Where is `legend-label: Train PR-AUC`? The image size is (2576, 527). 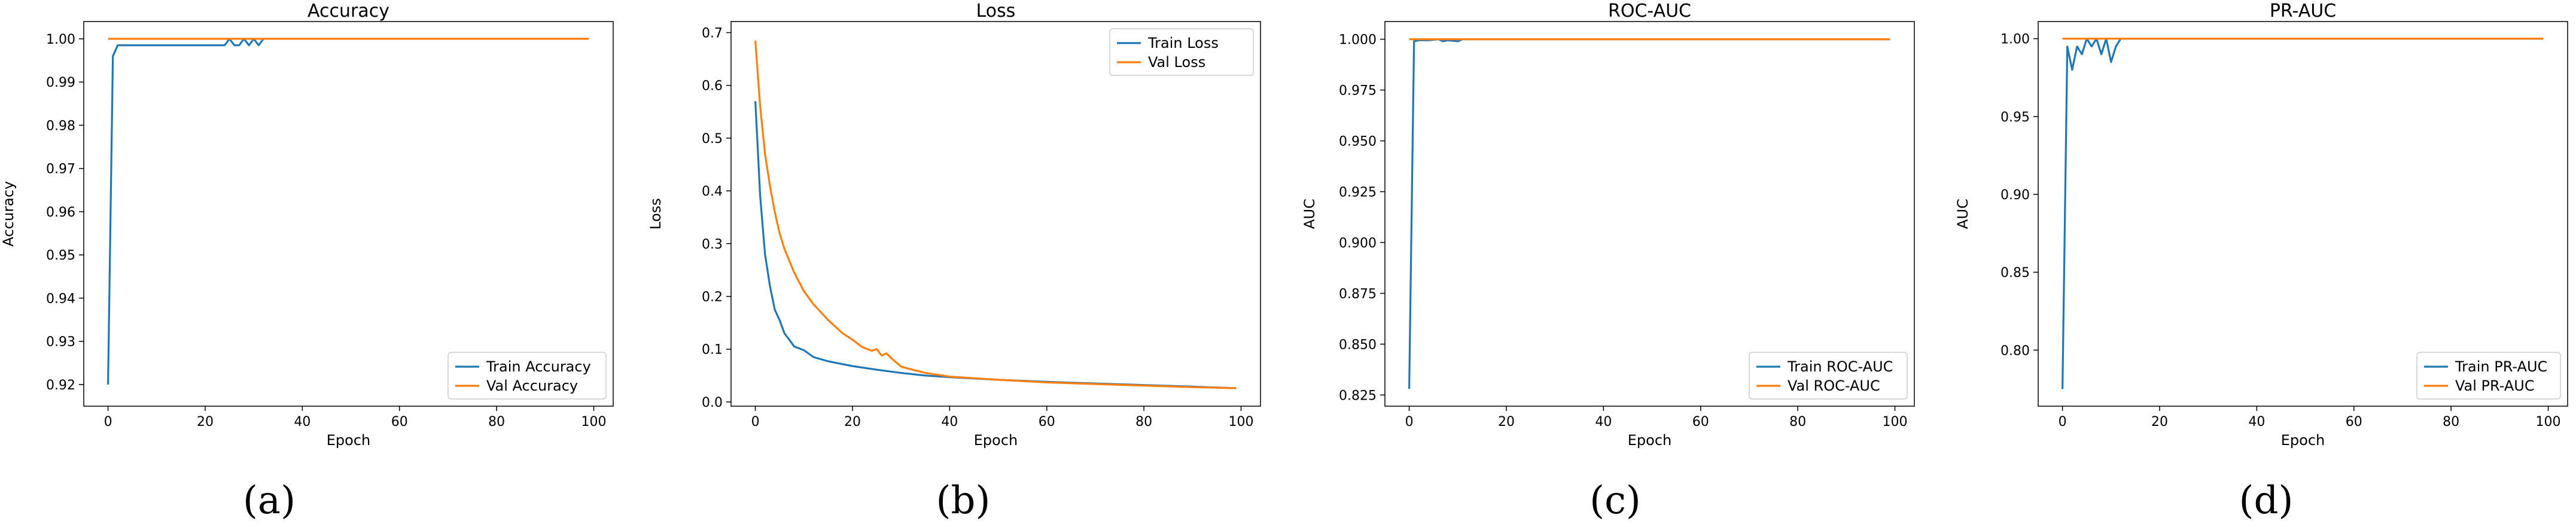
legend-label: Train PR-AUC is located at coordinates (2501, 366).